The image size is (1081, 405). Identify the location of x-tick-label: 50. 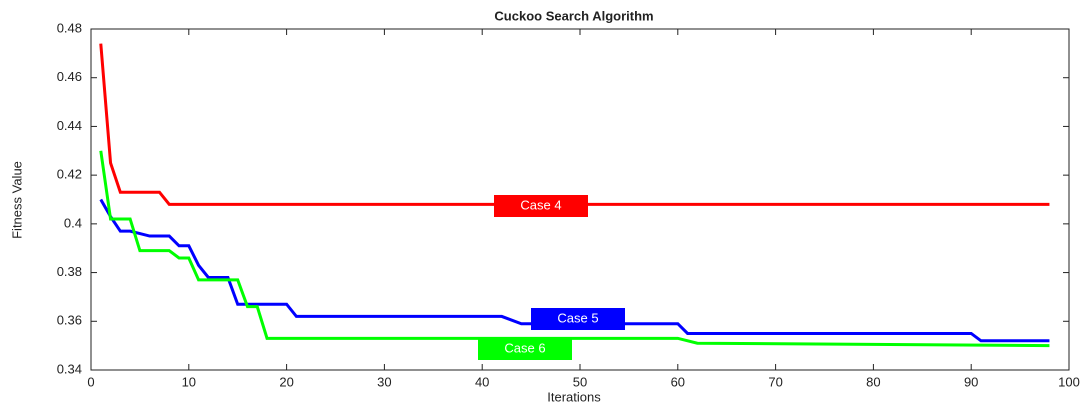
(580, 381).